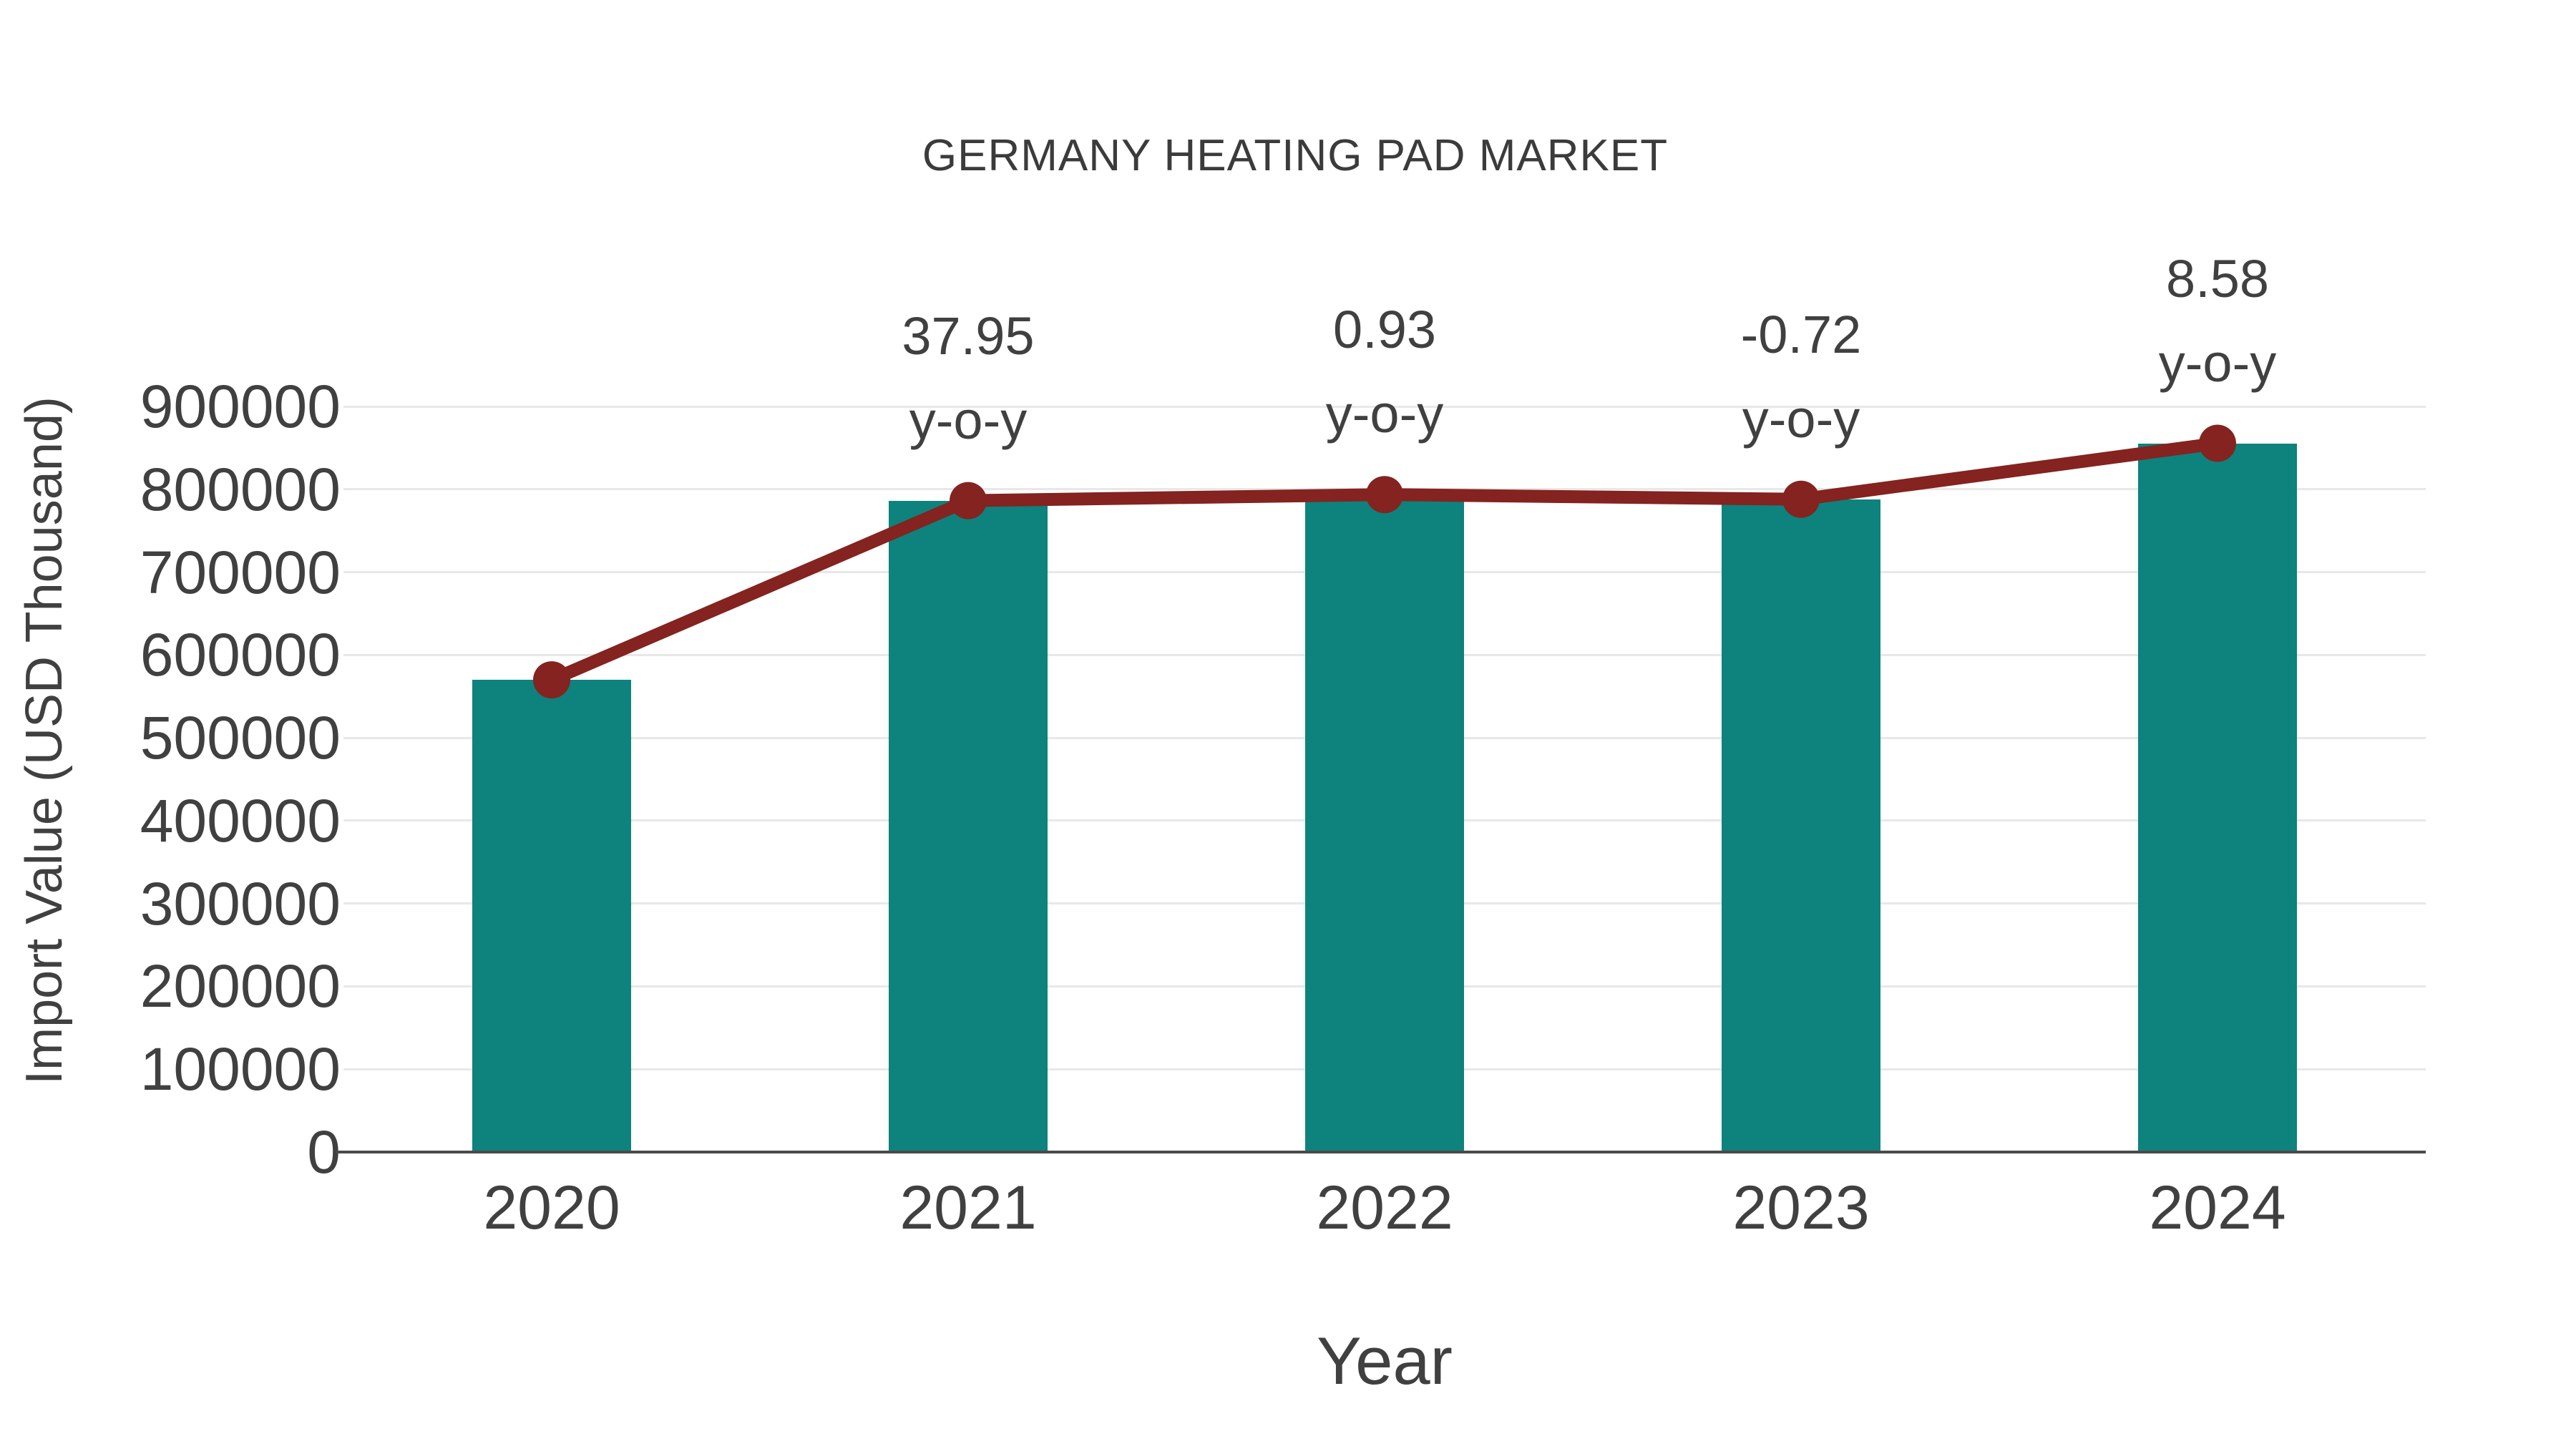  What do you see at coordinates (968, 1208) in the screenshot?
I see `x-tick-label-2021: 2021` at bounding box center [968, 1208].